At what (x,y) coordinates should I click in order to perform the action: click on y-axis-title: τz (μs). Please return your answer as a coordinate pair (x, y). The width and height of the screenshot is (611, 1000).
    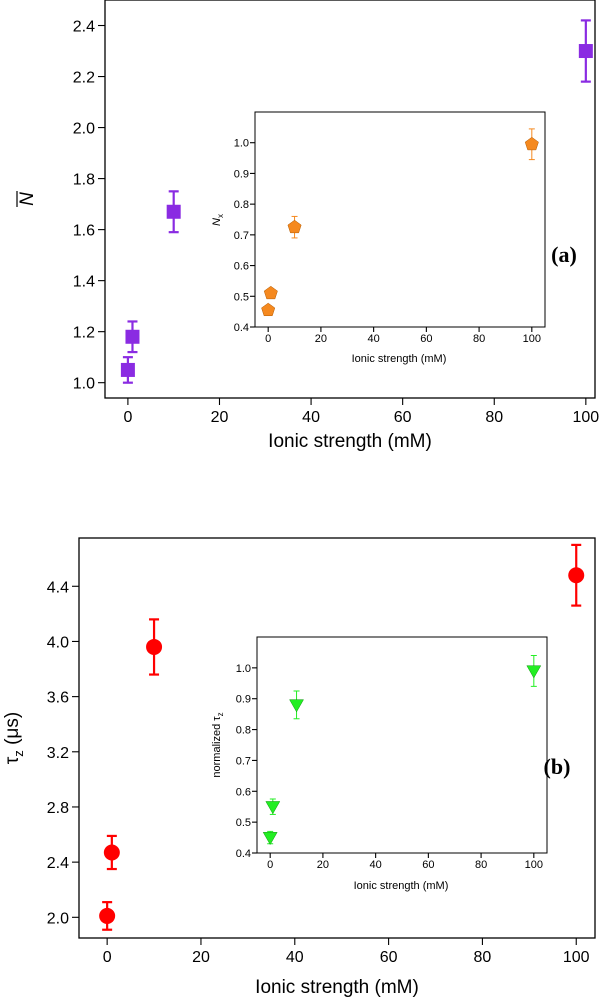
    Looking at the image, I should click on (14, 738).